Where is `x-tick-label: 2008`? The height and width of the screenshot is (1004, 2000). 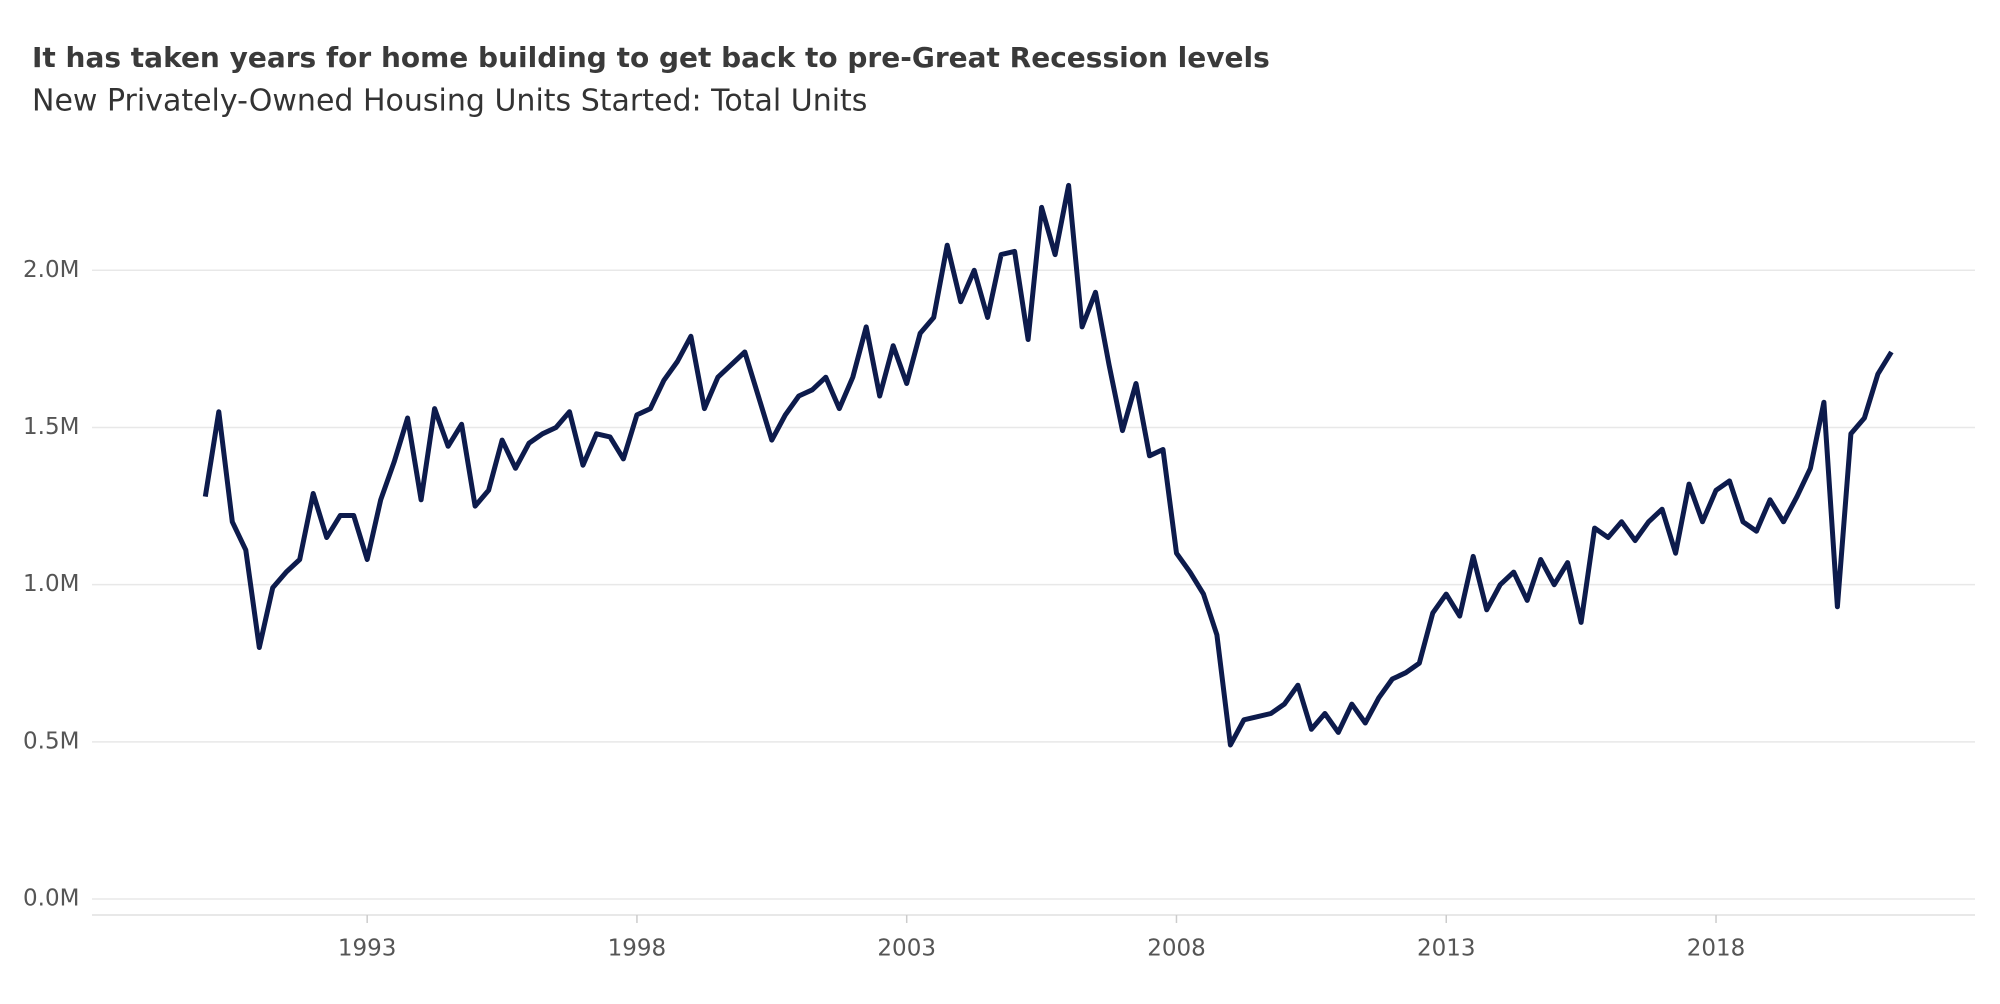
x-tick-label: 2008 is located at coordinates (1176, 949).